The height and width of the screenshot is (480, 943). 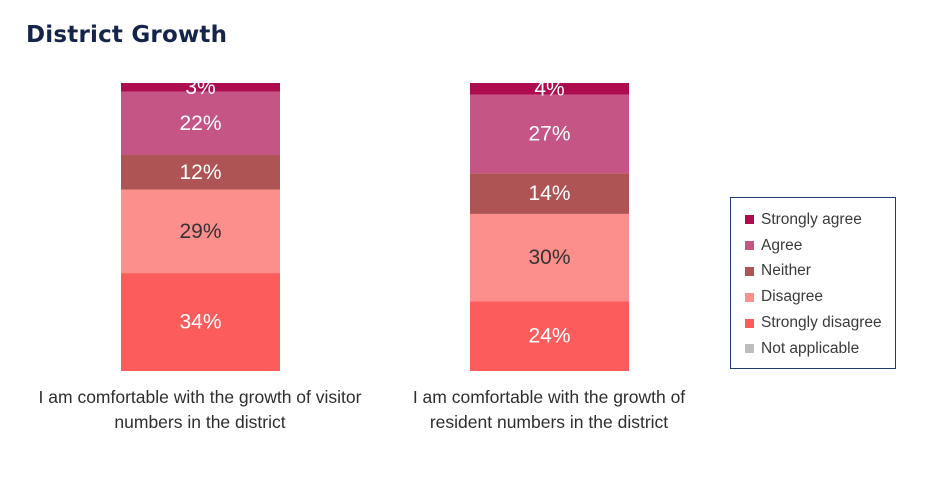 What do you see at coordinates (786, 271) in the screenshot?
I see `legend-label: Neither` at bounding box center [786, 271].